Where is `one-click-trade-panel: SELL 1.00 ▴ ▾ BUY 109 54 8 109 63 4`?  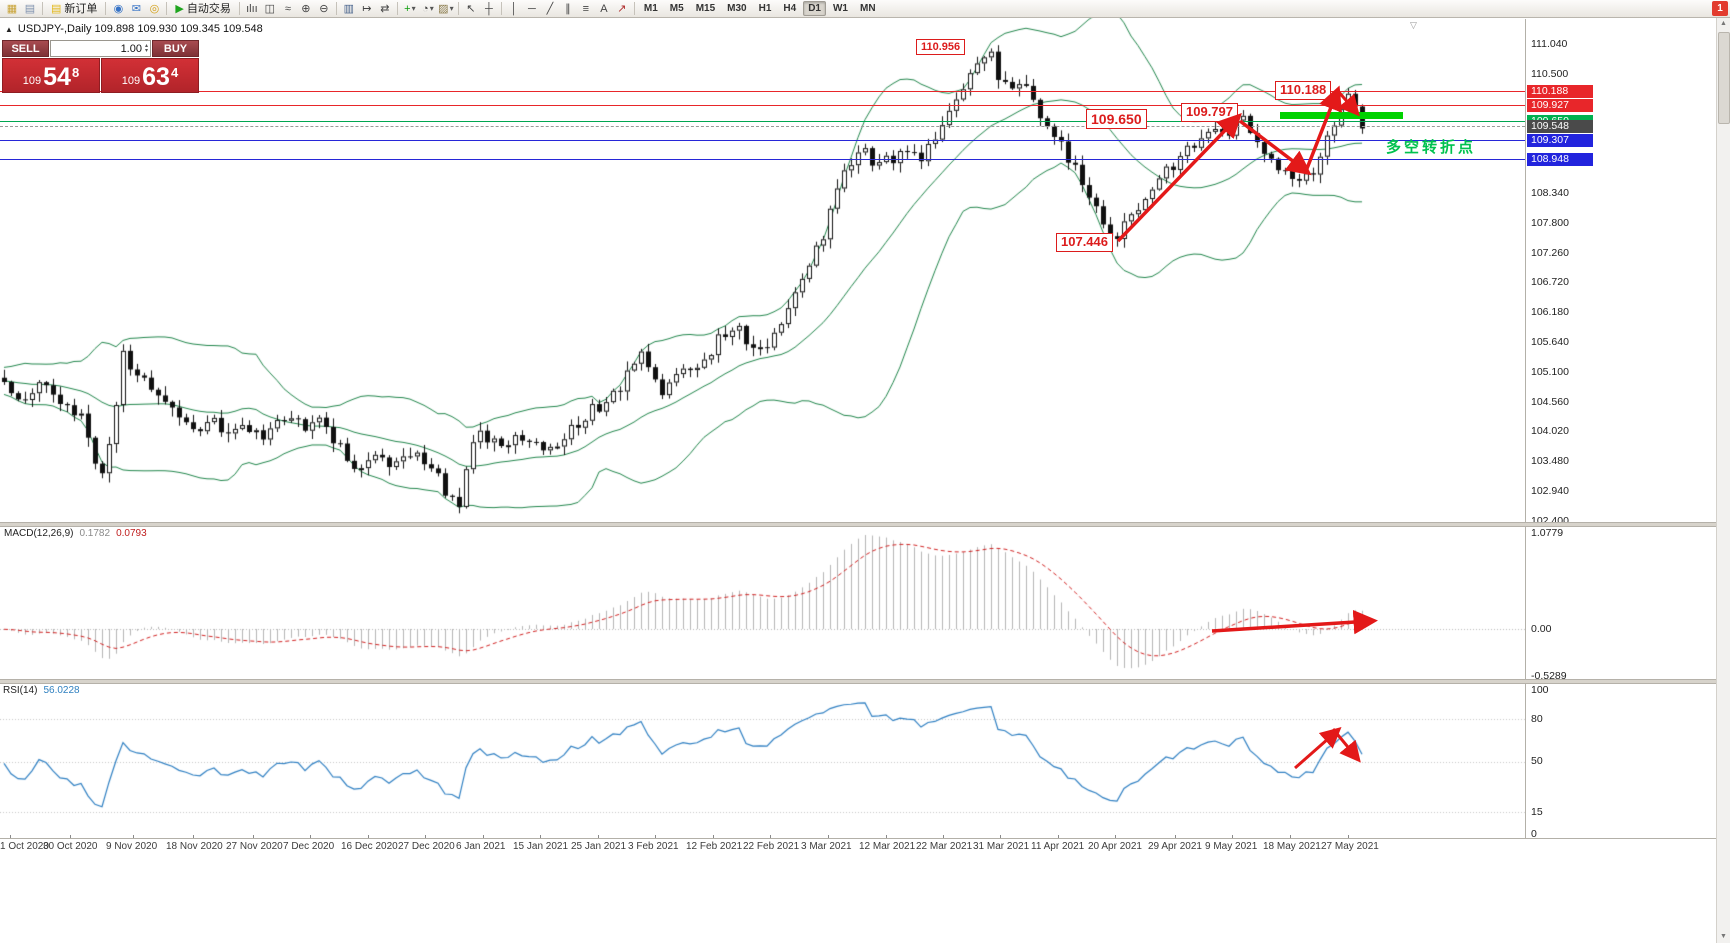 one-click-trade-panel: SELL 1.00 ▴ ▾ BUY 109 54 8 109 63 4 is located at coordinates (100, 66).